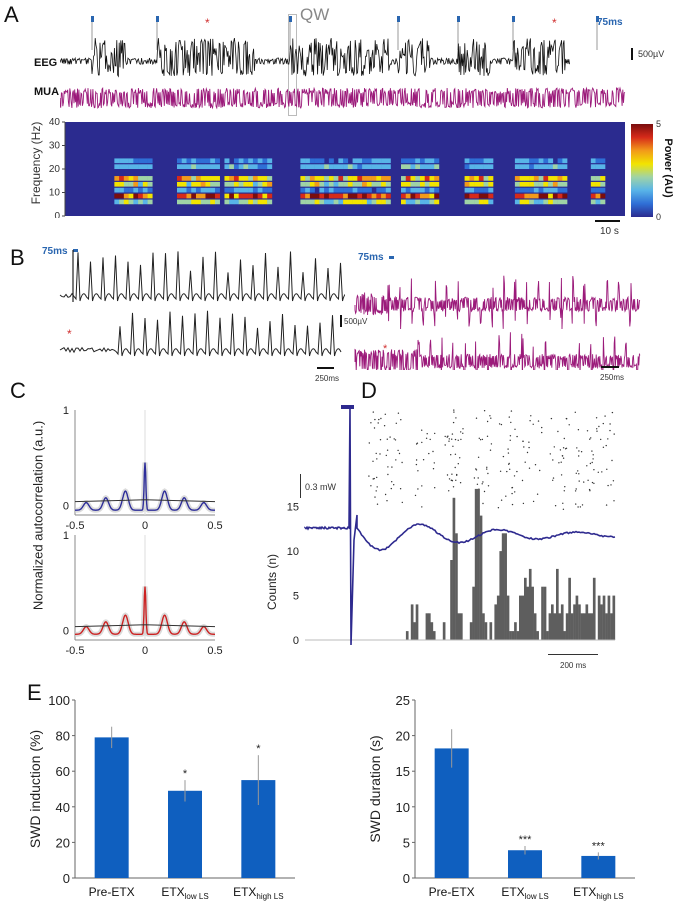  Describe the element at coordinates (145, 651) in the screenshot. I see `c-xtick-label: 0` at that location.